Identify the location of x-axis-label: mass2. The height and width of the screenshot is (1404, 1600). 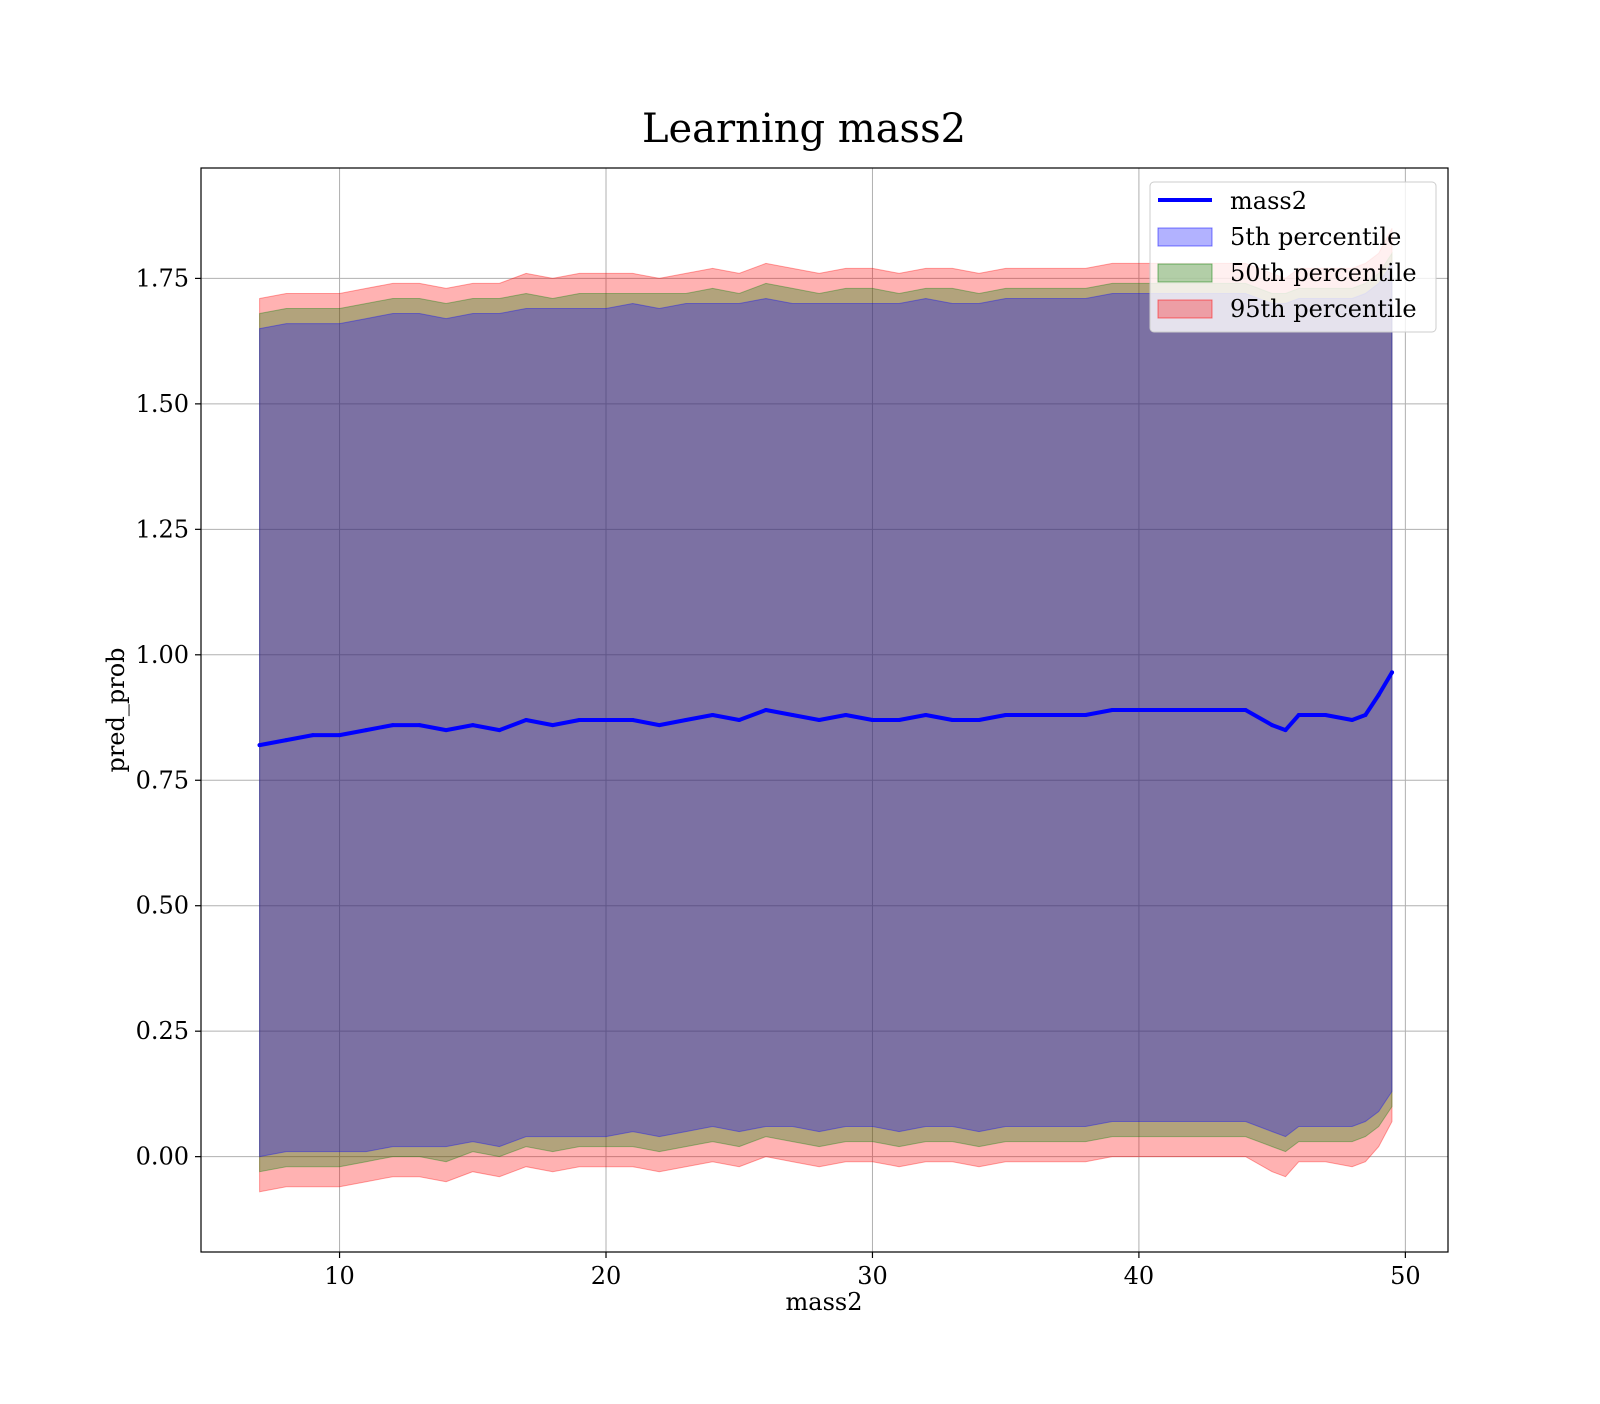
(824, 1302).